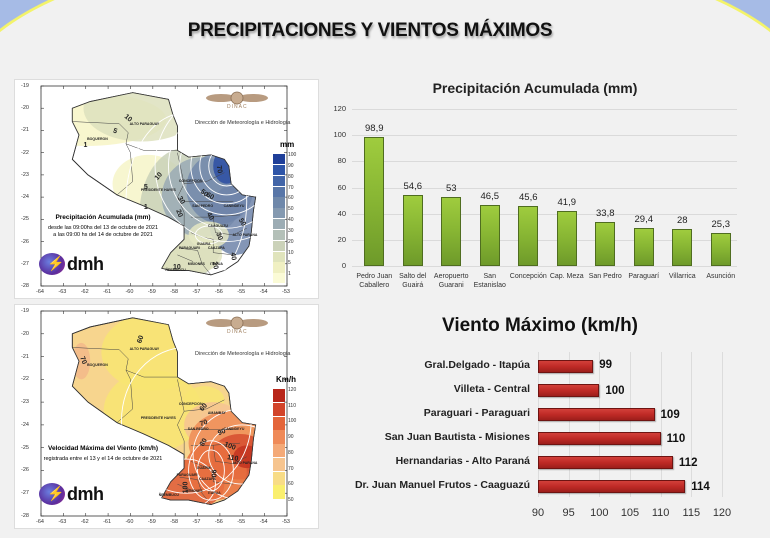 The image size is (770, 538). I want to click on y-axis-tick: 120, so click(339, 108).